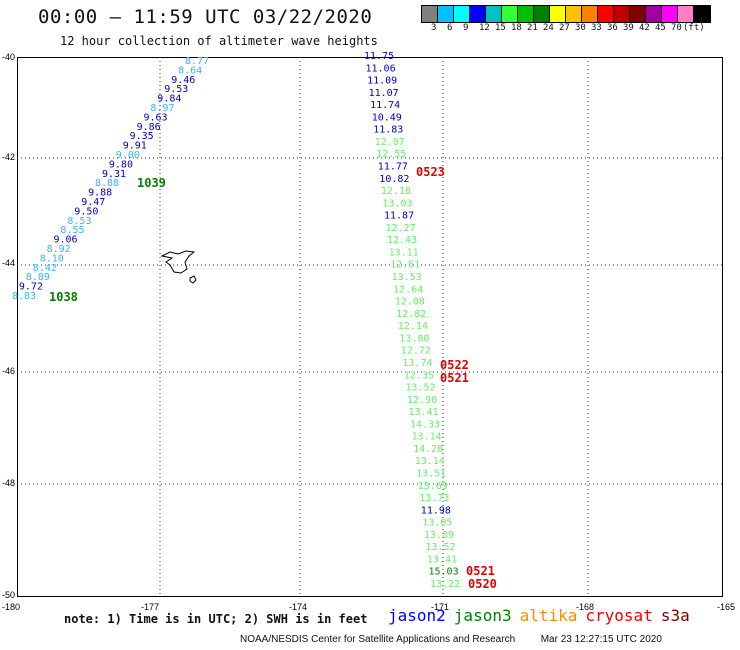  What do you see at coordinates (548, 28) in the screenshot?
I see `colorbar-label: 24` at bounding box center [548, 28].